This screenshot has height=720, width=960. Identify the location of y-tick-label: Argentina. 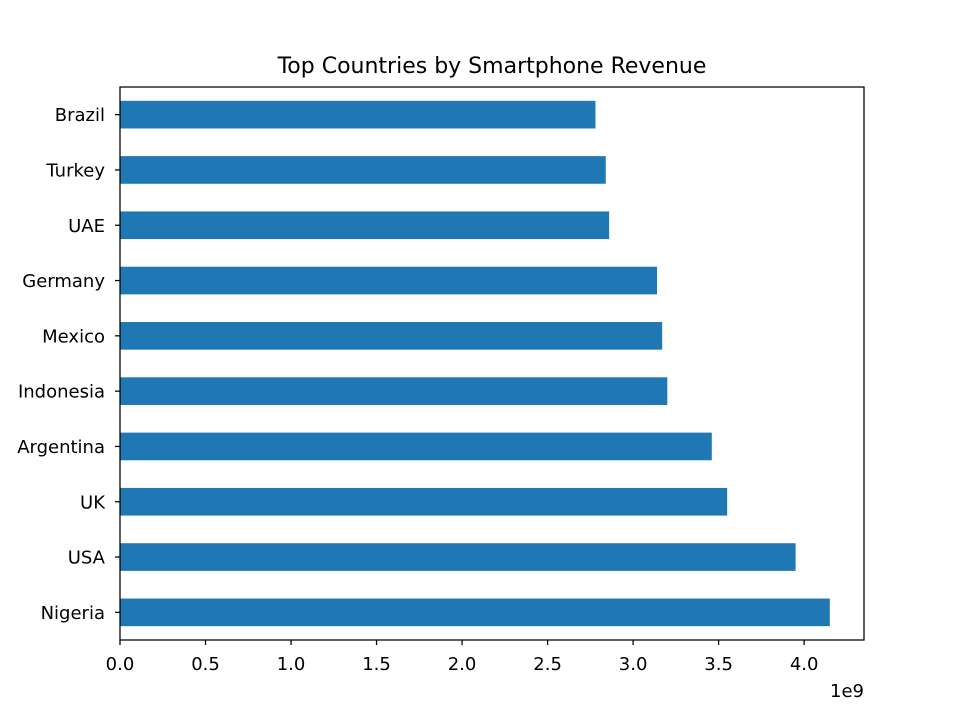
(61, 447).